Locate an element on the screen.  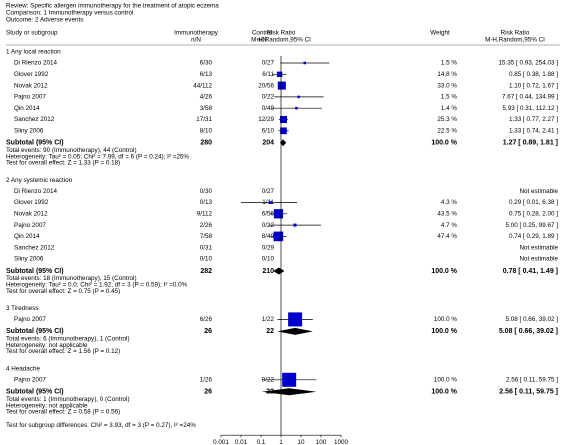
effect-label: 1.10 [ 0.72, 1.67 ] is located at coordinates (533, 85).